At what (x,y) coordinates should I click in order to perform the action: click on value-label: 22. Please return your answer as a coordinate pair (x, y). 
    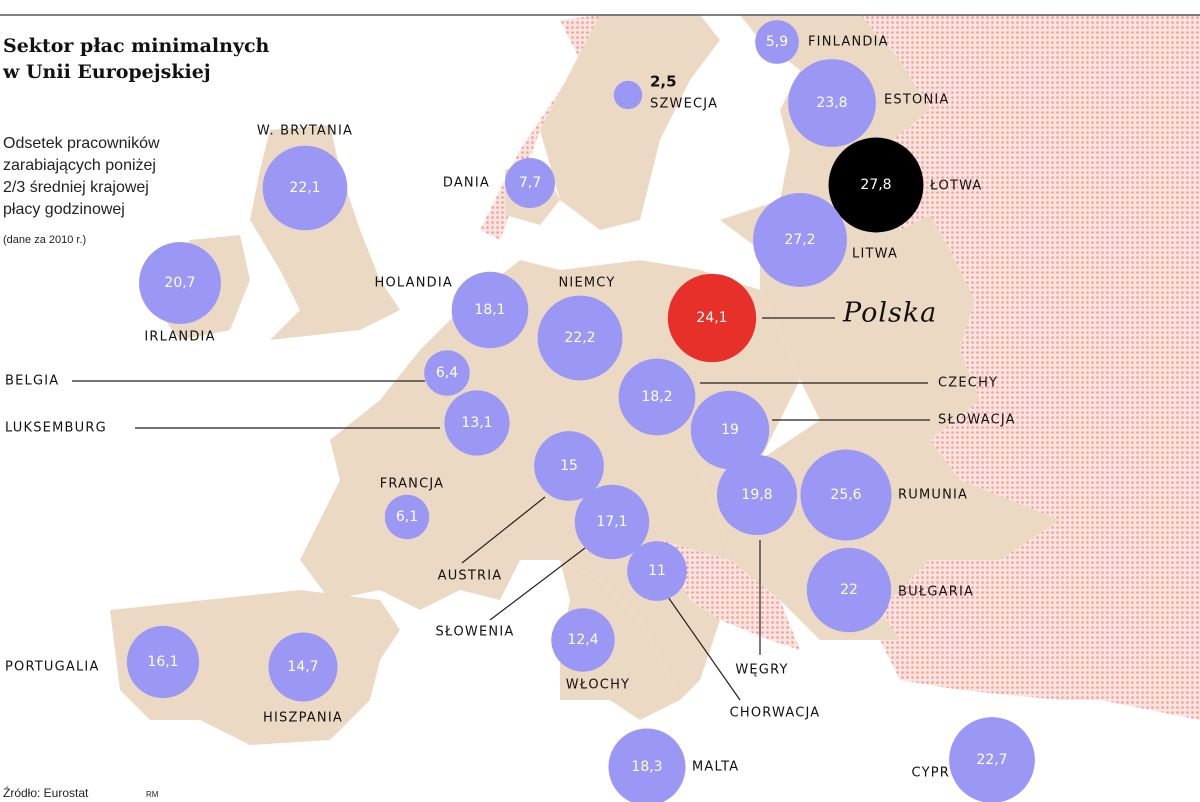
    Looking at the image, I should click on (849, 590).